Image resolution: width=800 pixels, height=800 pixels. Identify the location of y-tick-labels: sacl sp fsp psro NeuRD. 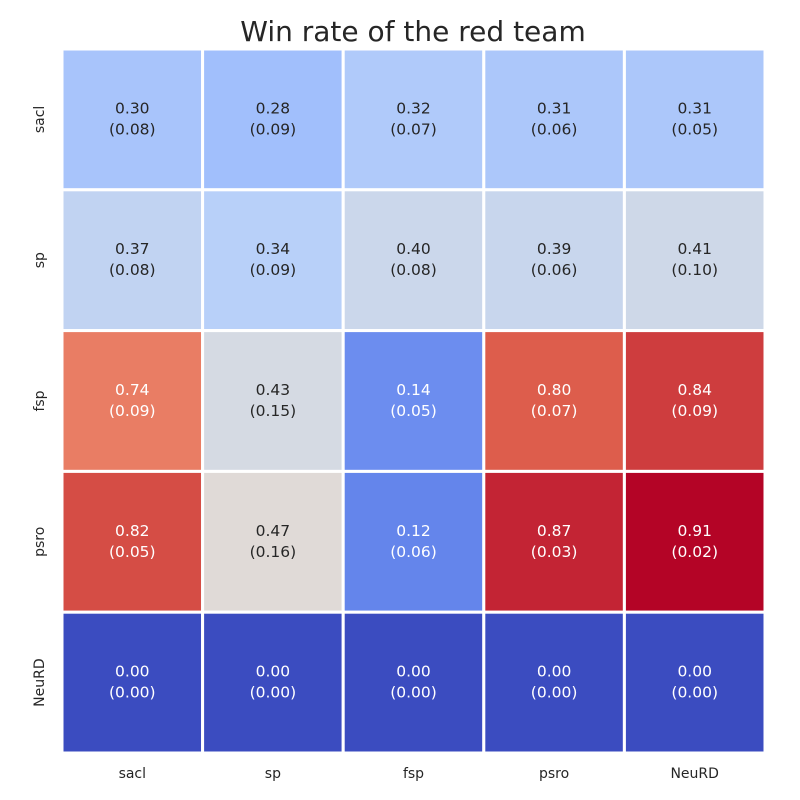
(40, 406).